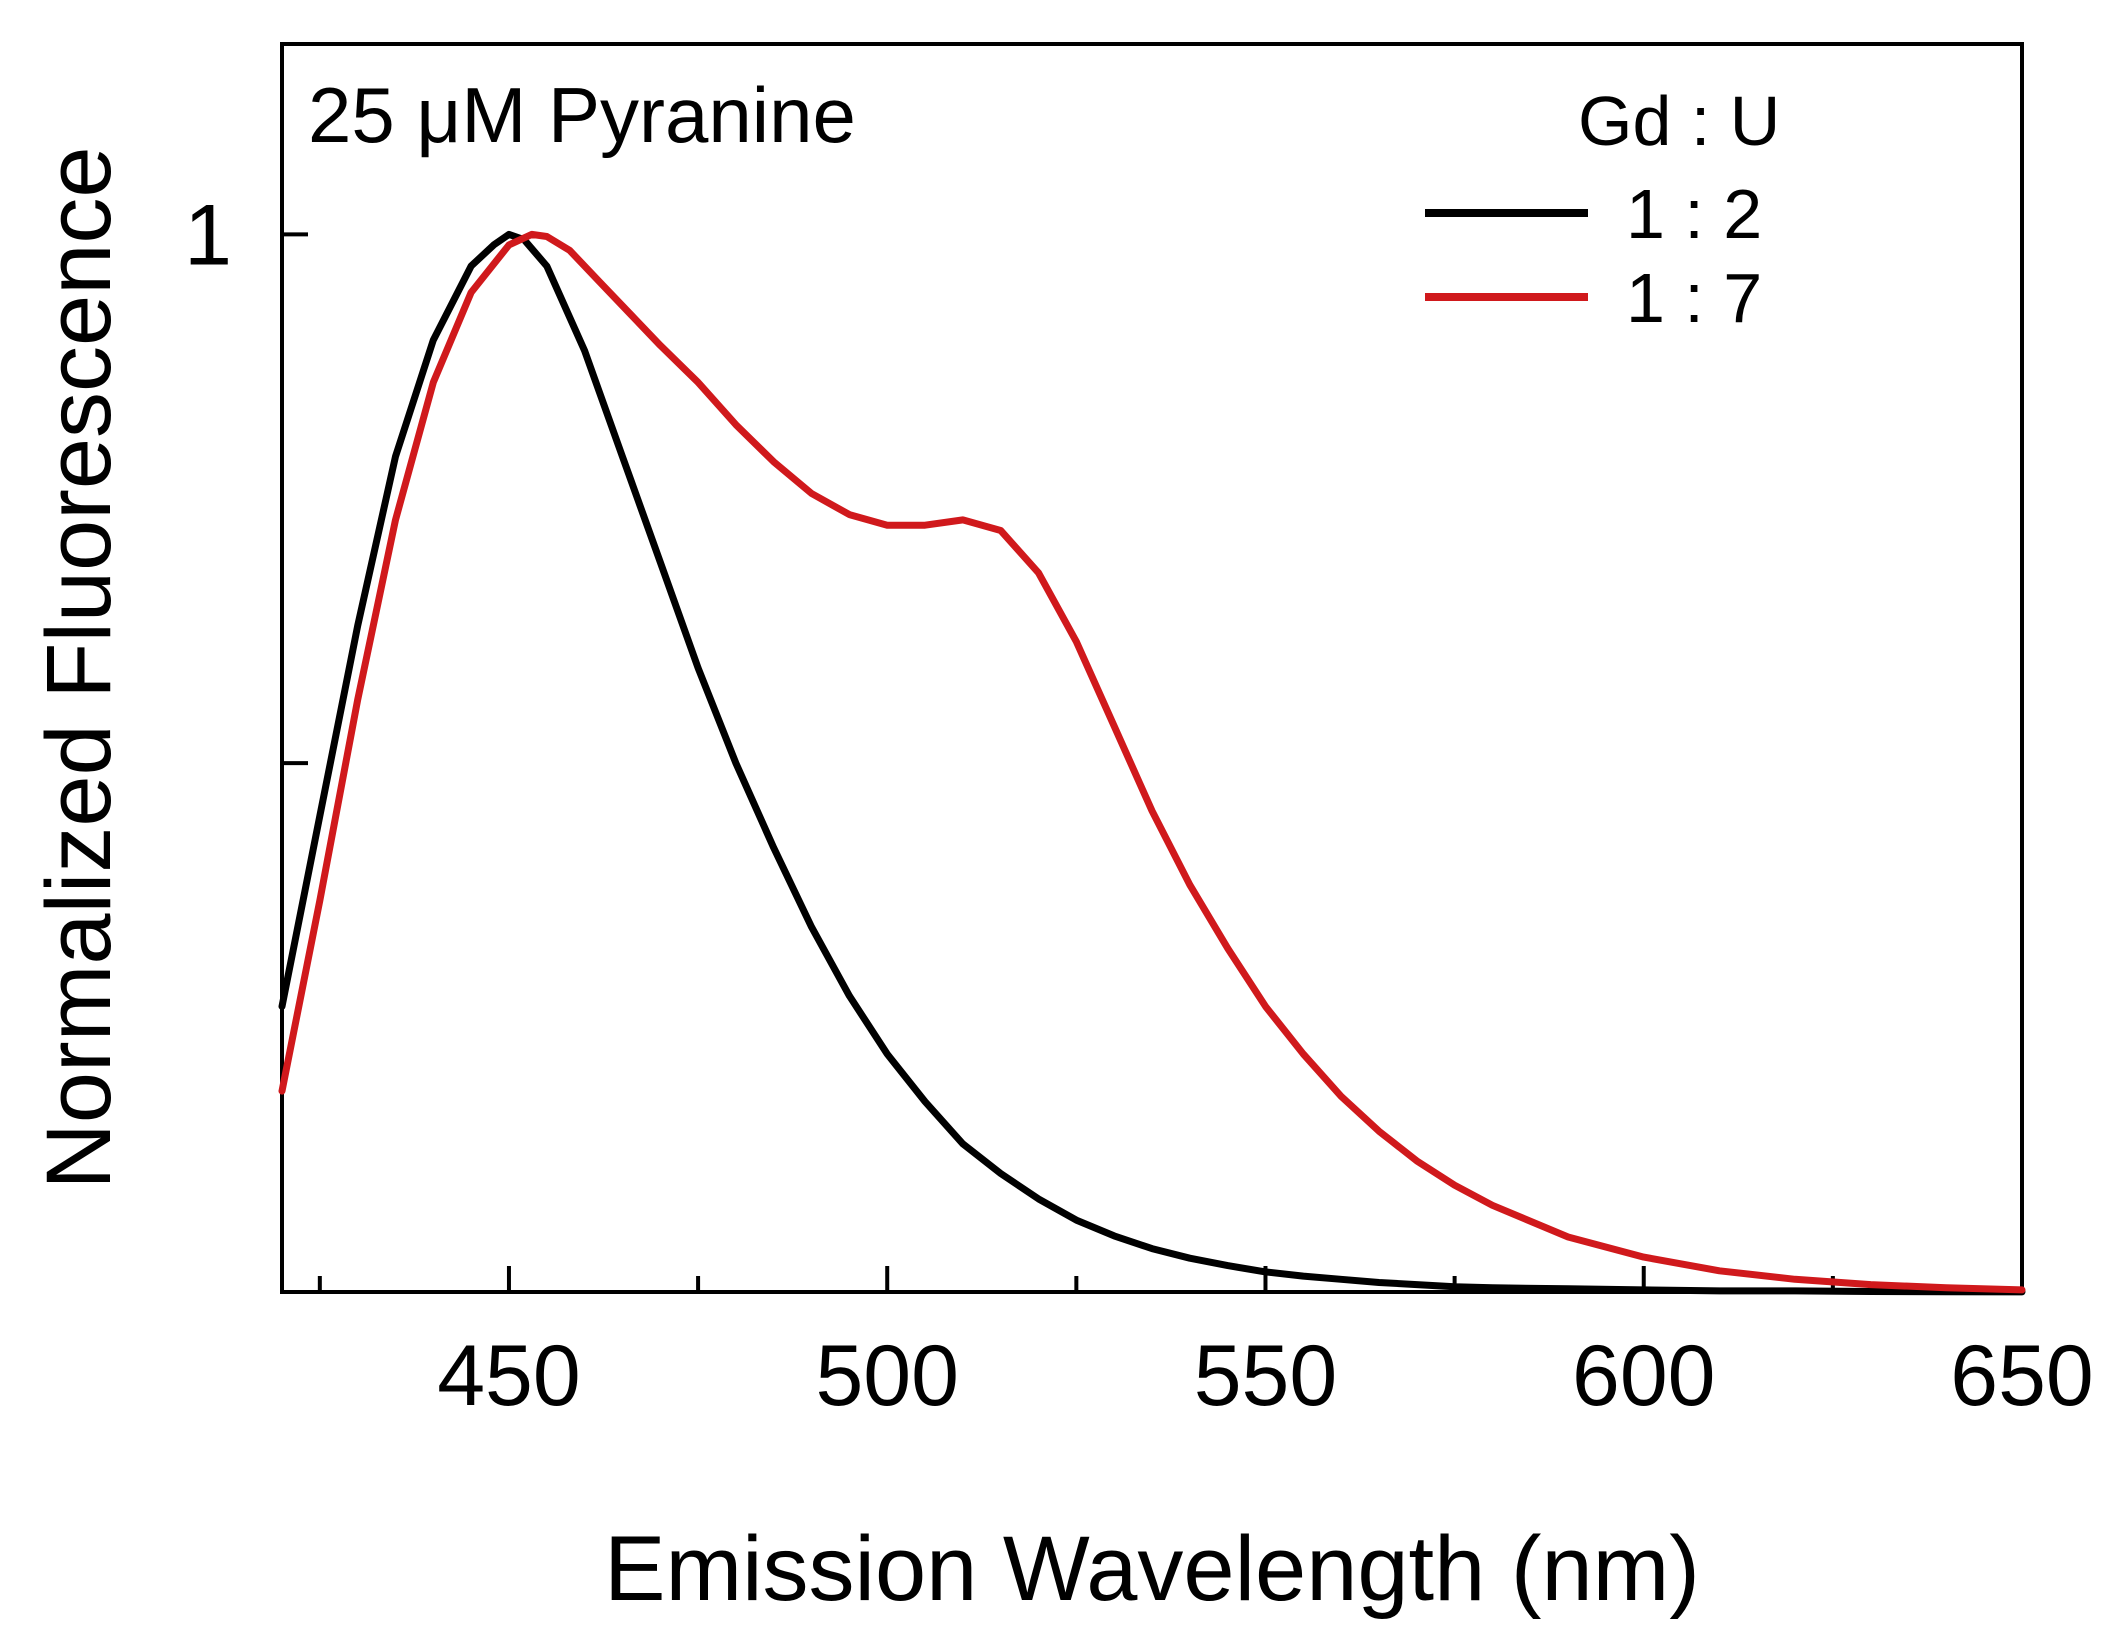  Describe the element at coordinates (1679, 121) in the screenshot. I see `legend-title: Gd : U` at that location.